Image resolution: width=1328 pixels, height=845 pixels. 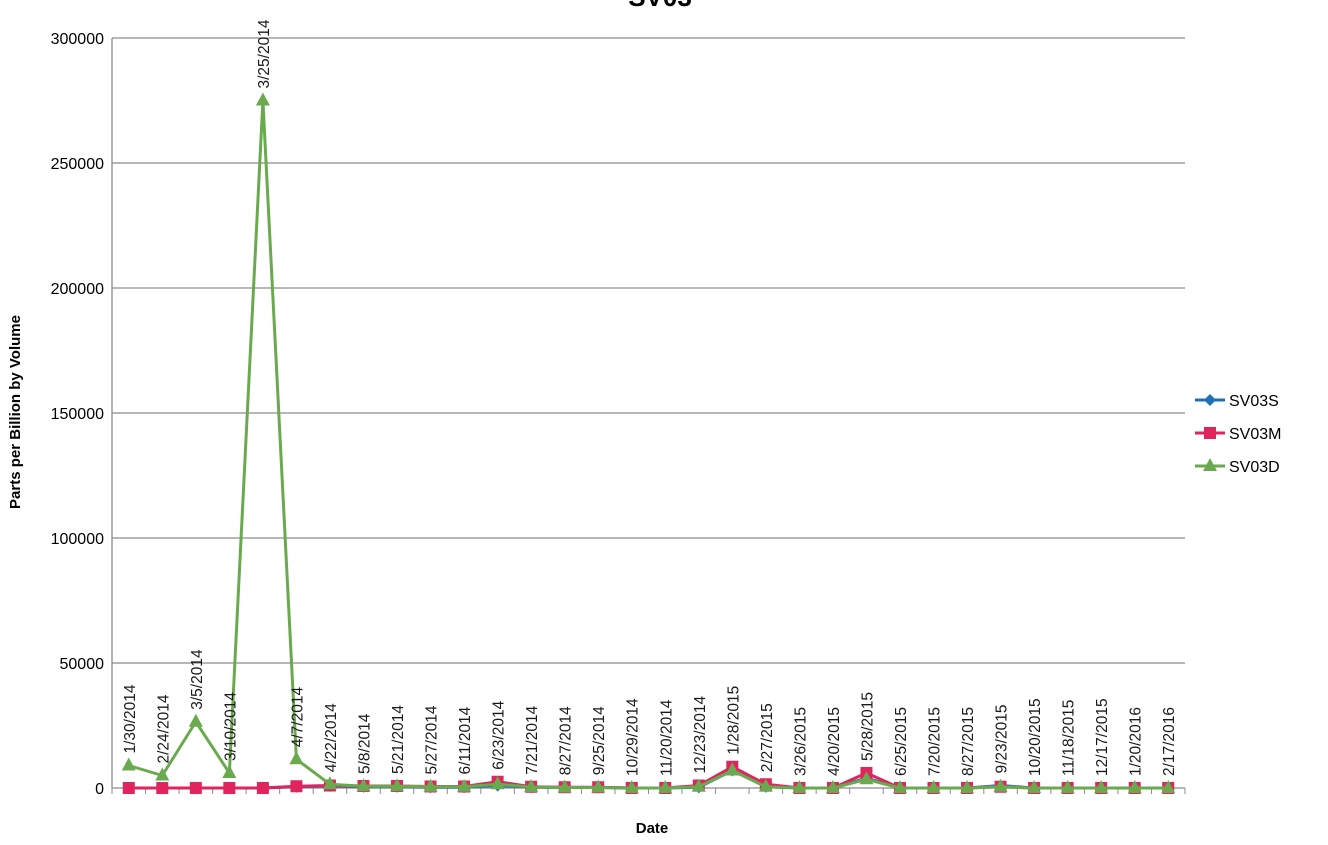 What do you see at coordinates (633, 737) in the screenshot?
I see `data-label: 10/29/2014` at bounding box center [633, 737].